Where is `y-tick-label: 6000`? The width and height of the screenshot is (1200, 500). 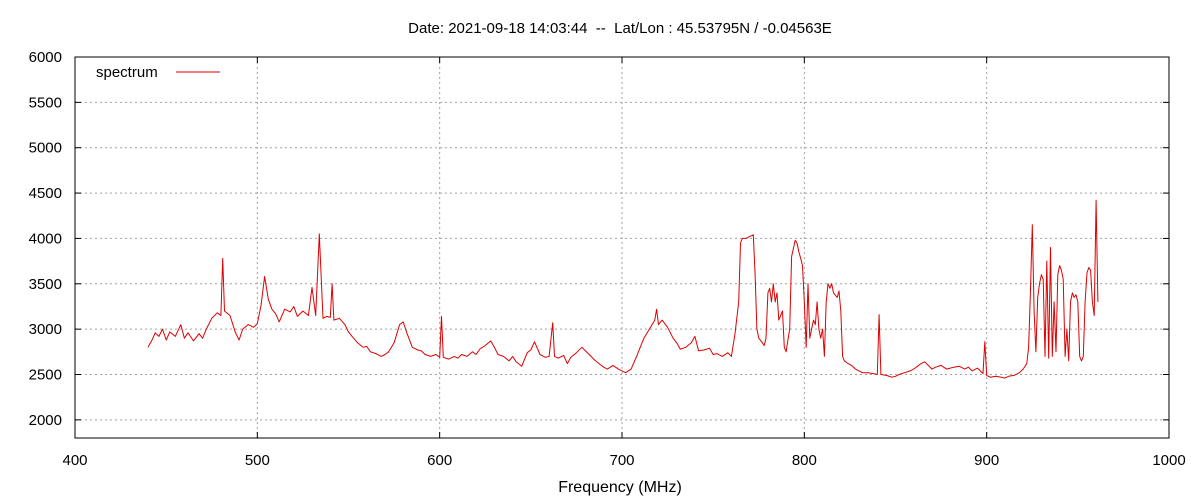 y-tick-label: 6000 is located at coordinates (45, 57).